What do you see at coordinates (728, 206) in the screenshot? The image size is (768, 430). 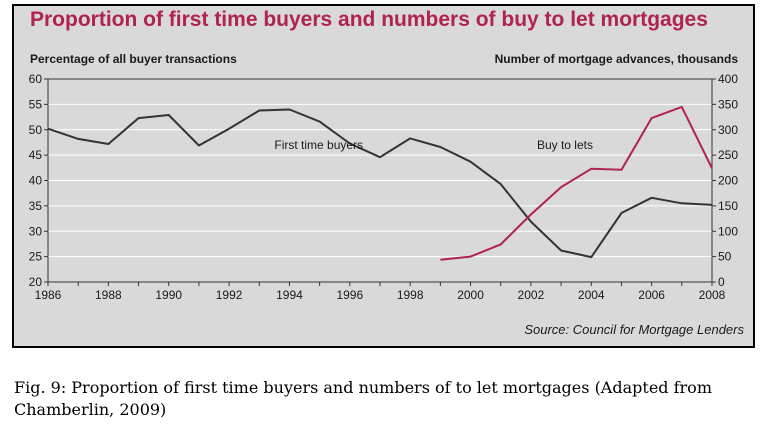 I see `right-tick-label: 150` at bounding box center [728, 206].